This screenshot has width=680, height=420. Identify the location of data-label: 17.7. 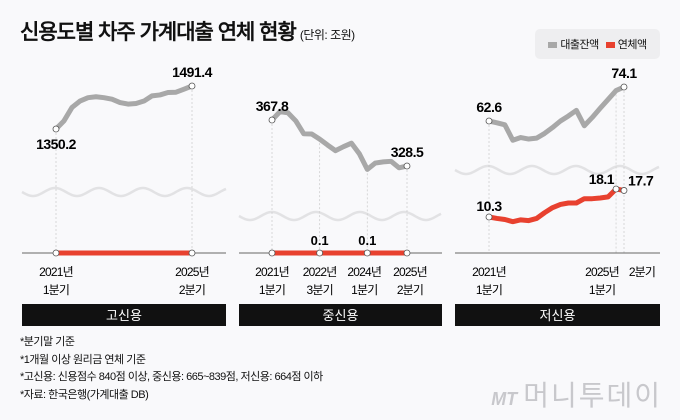
(641, 180).